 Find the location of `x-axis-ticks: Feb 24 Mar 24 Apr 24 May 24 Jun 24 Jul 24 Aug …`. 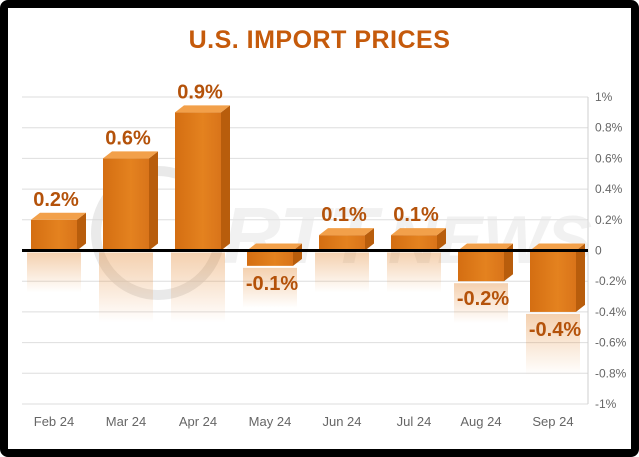

x-axis-ticks: Feb 24 Mar 24 Apr 24 May 24 Jun 24 Jul 24 Aug … is located at coordinates (304, 421).